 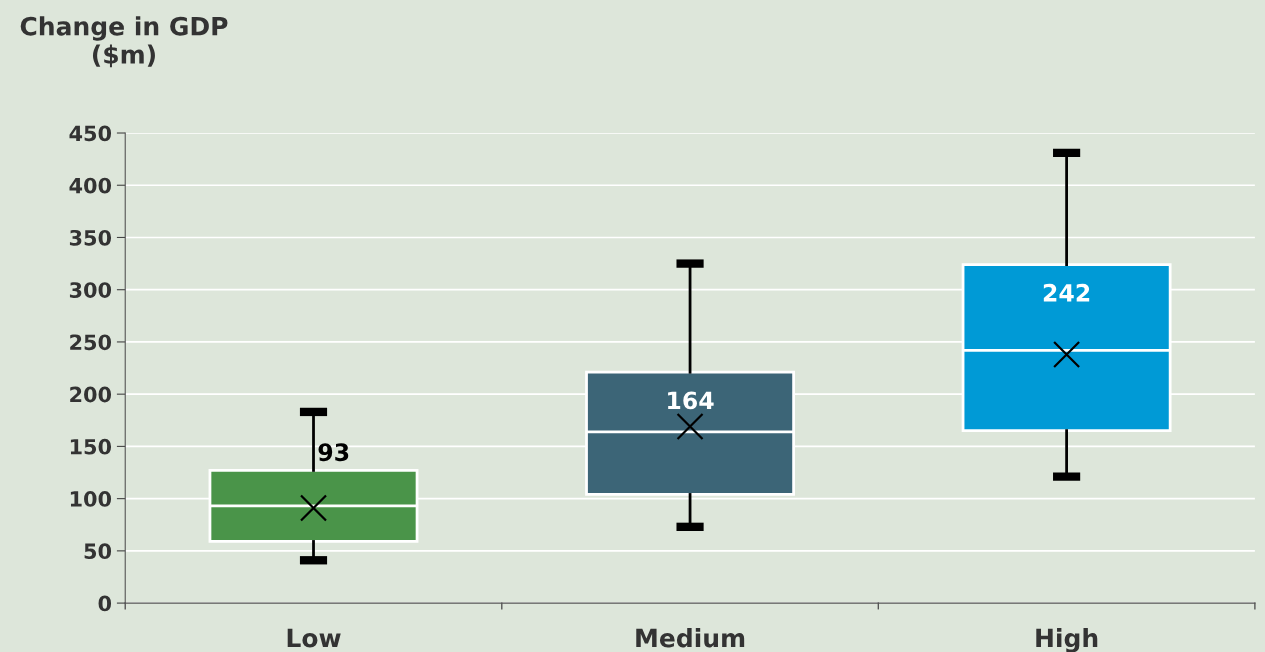 I want to click on text: 164, so click(x=691, y=400).